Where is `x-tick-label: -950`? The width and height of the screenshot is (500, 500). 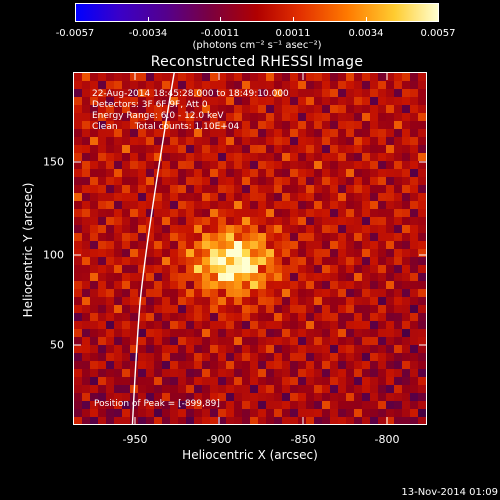
x-tick-label: -950 is located at coordinates (135, 439).